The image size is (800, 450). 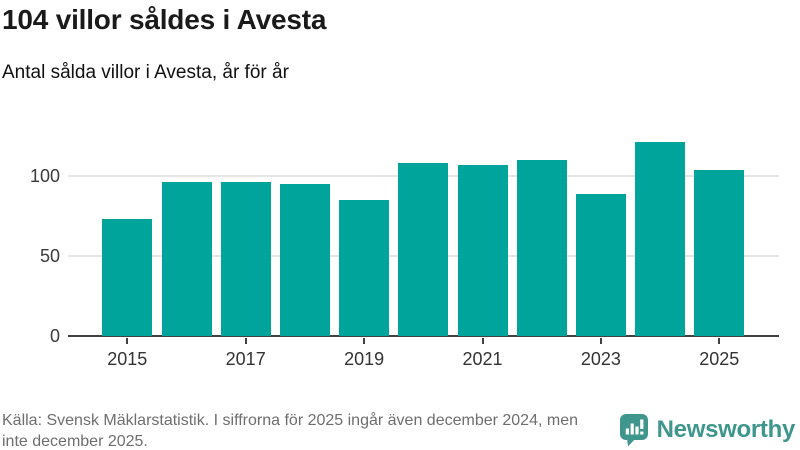 What do you see at coordinates (719, 359) in the screenshot?
I see `x-axis-label-2025: 2025` at bounding box center [719, 359].